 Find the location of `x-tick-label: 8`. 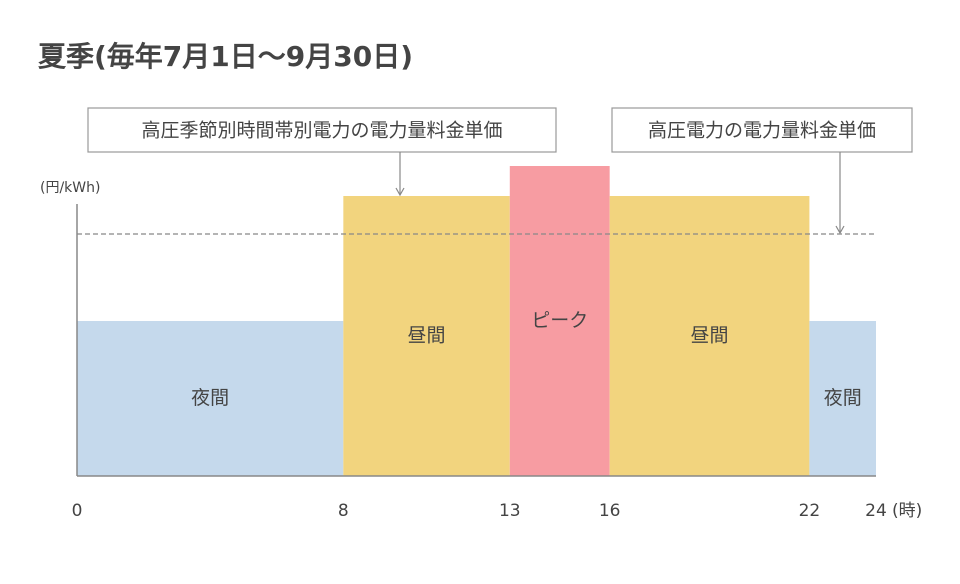

x-tick-label: 8 is located at coordinates (343, 511).